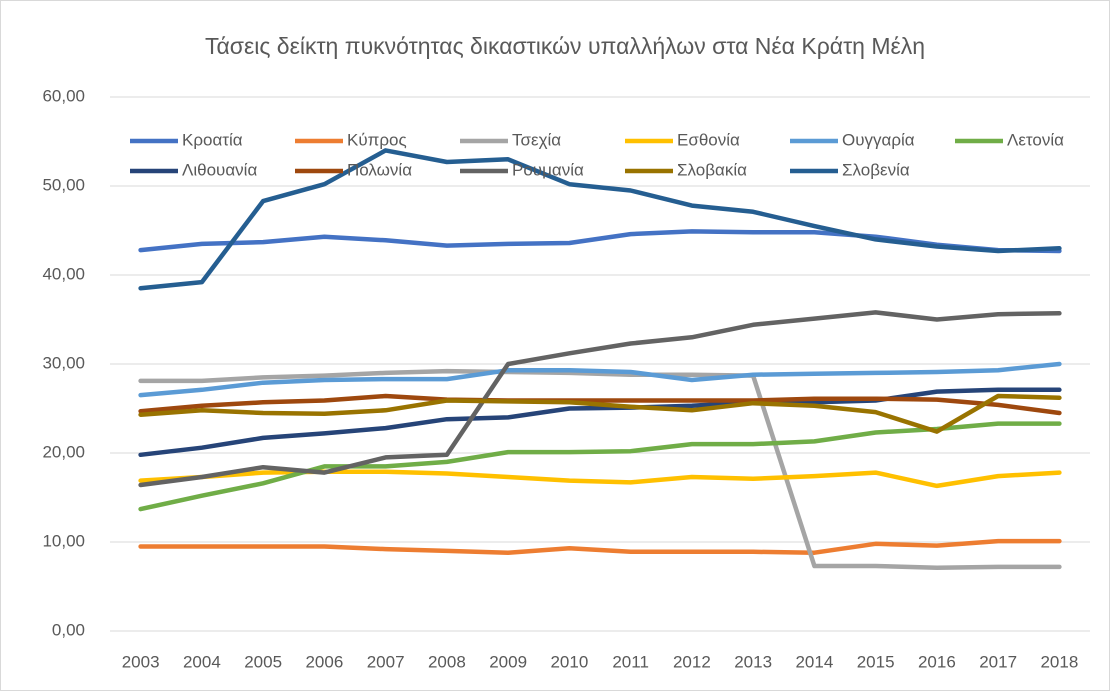 This screenshot has height=696, width=1110. What do you see at coordinates (63, 95) in the screenshot?
I see `y-tick-label: 60,00` at bounding box center [63, 95].